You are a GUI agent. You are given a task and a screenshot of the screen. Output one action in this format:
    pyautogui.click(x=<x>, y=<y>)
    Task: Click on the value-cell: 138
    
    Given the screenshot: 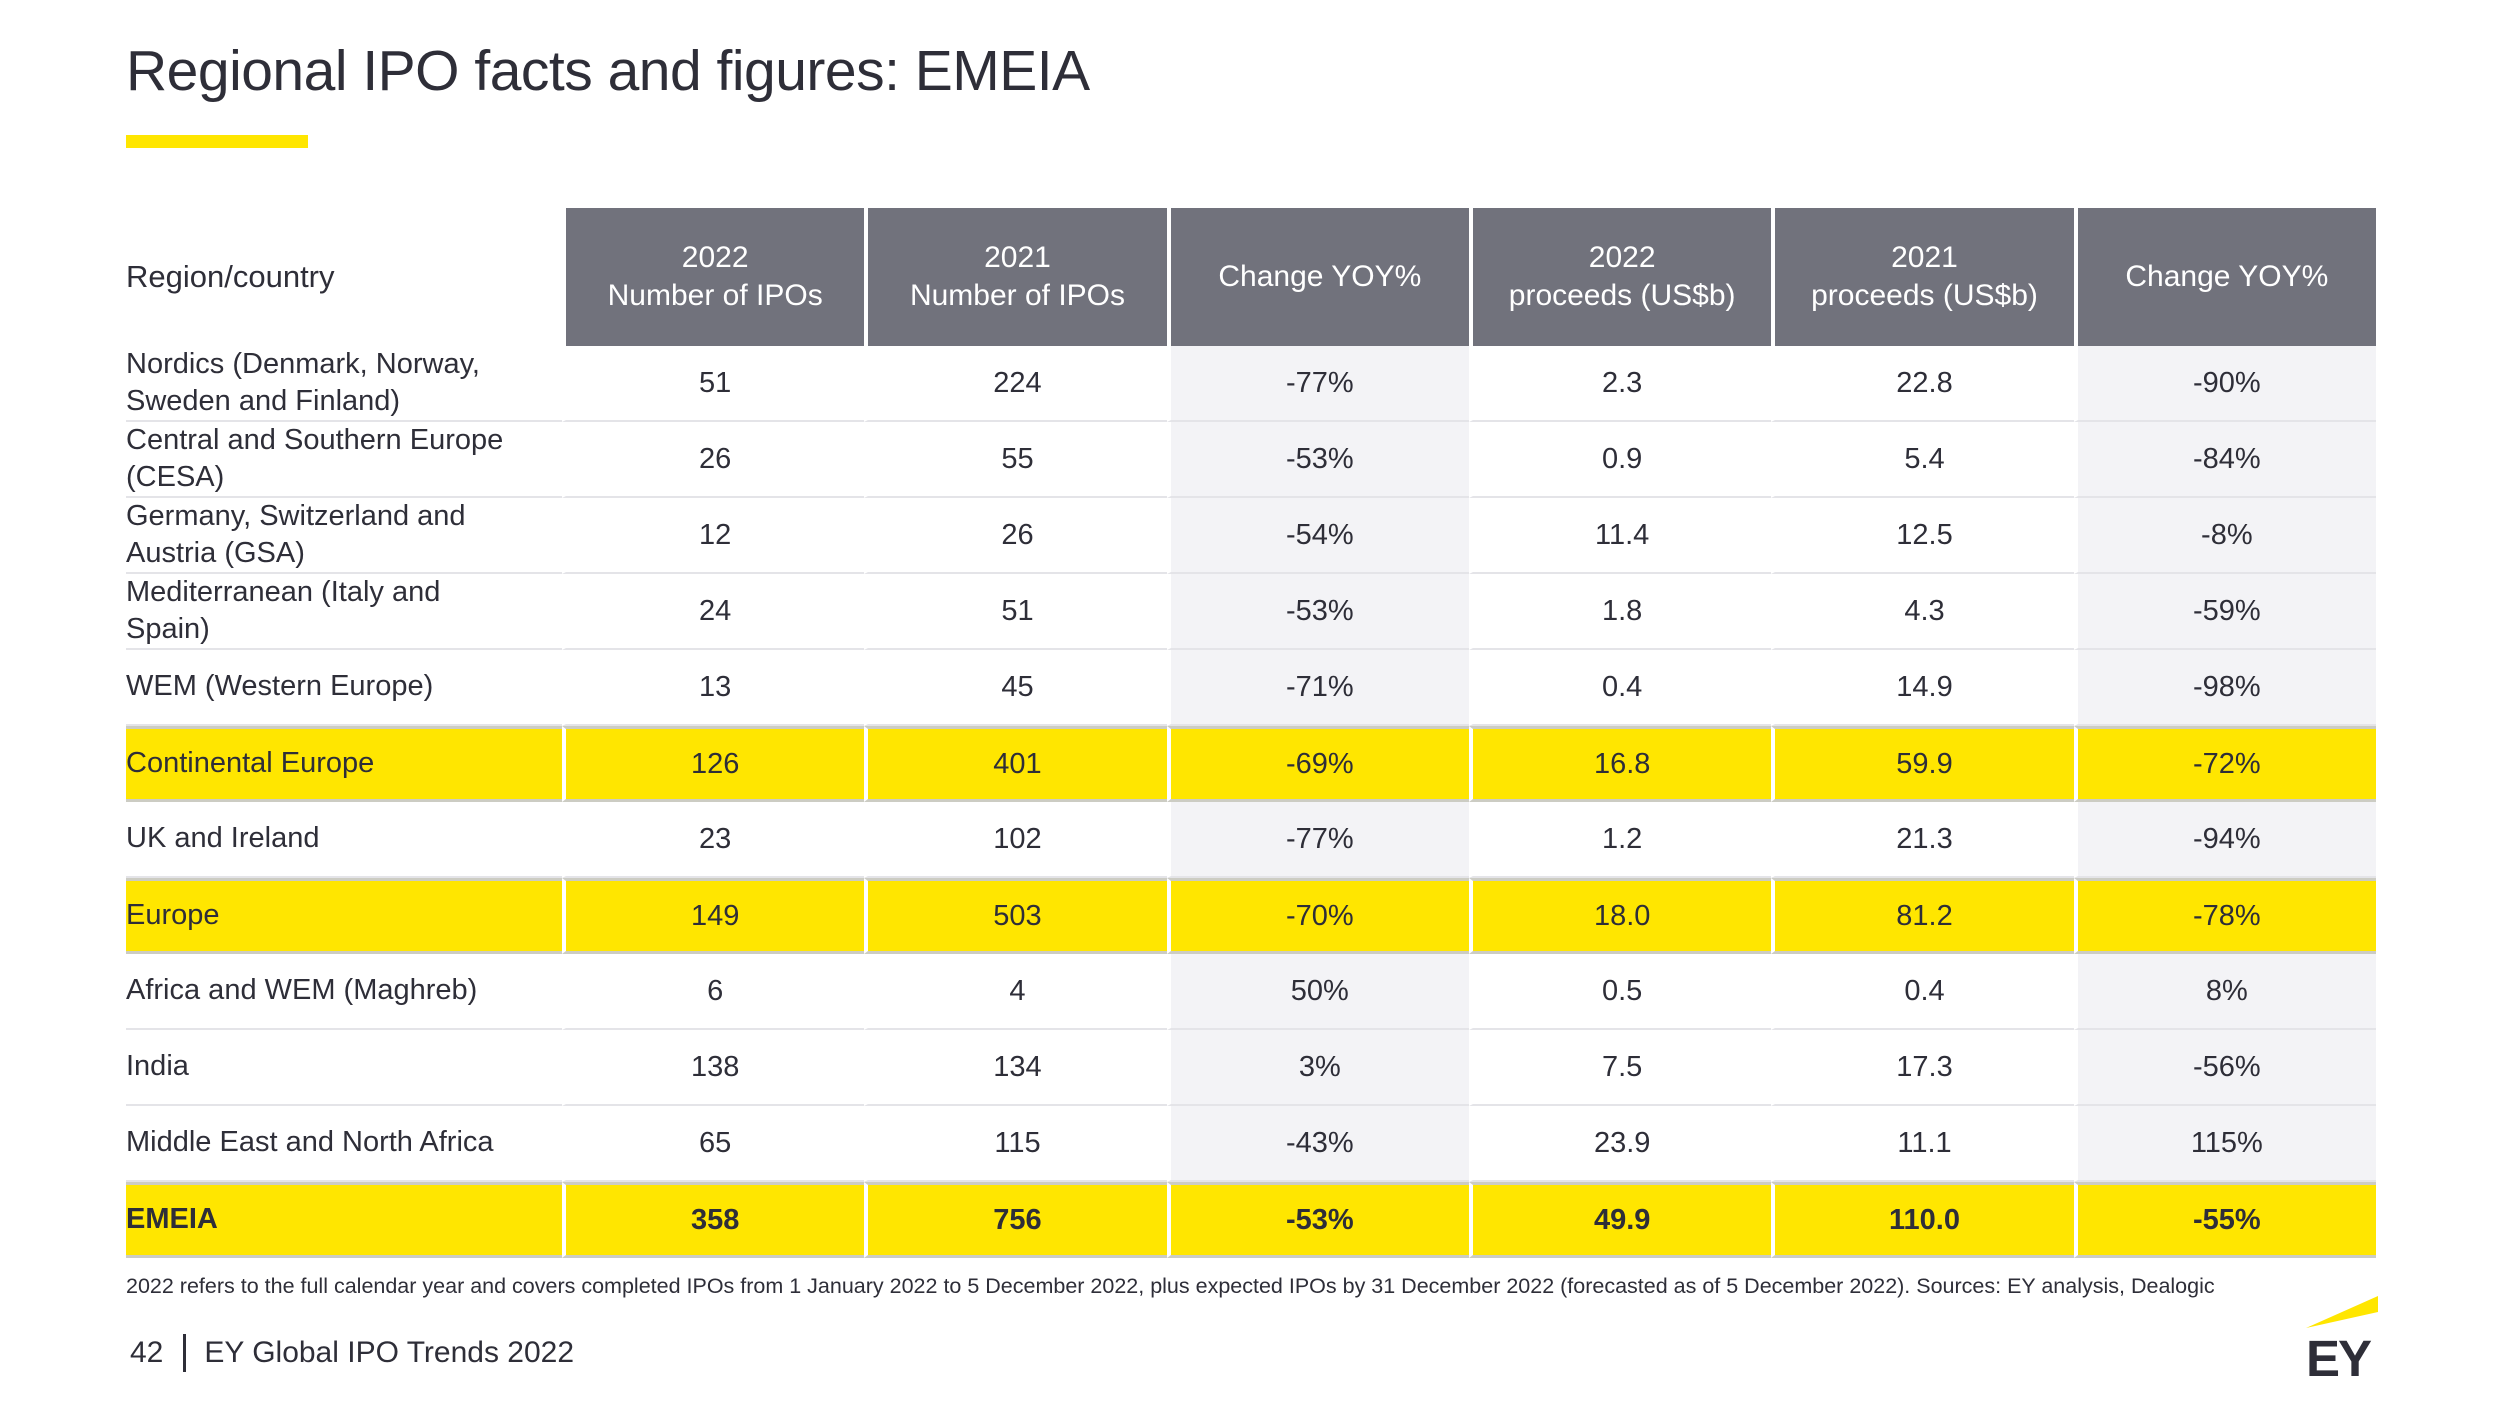 What is the action you would take?
    pyautogui.click(x=713, y=1068)
    